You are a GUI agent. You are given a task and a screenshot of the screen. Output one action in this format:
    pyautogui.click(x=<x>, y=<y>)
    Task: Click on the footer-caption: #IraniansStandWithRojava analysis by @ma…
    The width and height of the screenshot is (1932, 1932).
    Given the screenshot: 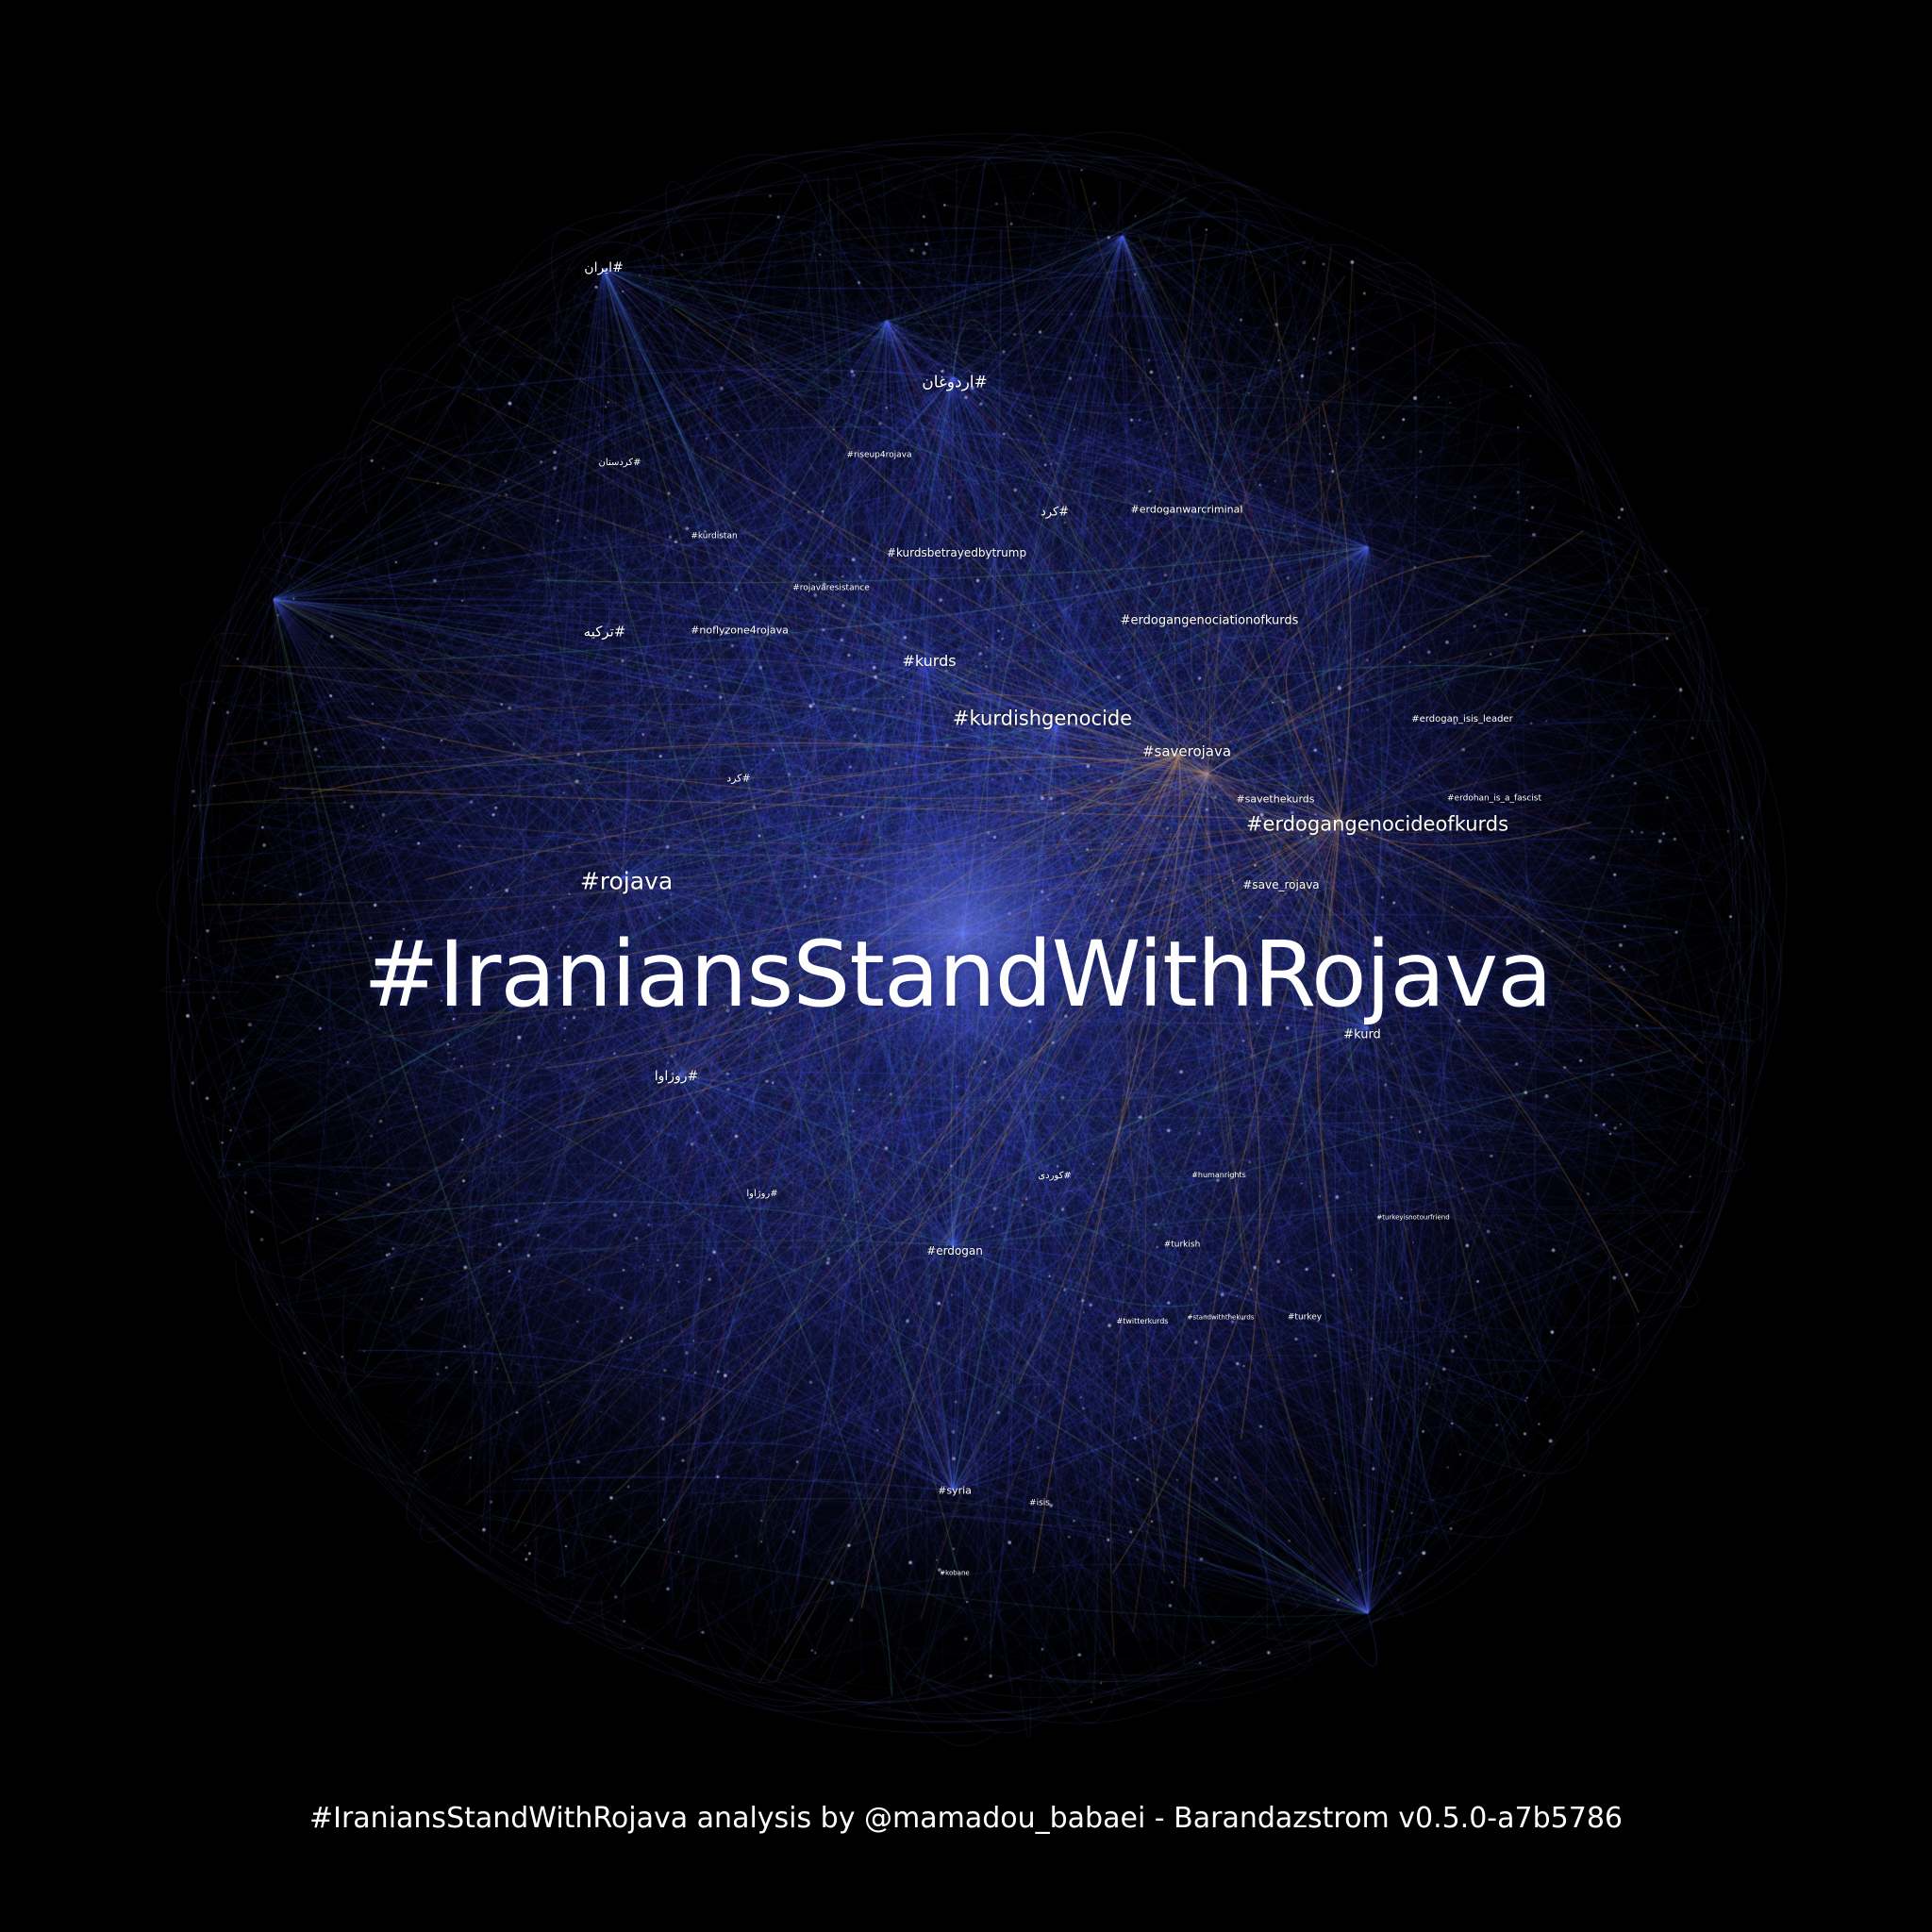 What is the action you would take?
    pyautogui.click(x=965, y=1819)
    